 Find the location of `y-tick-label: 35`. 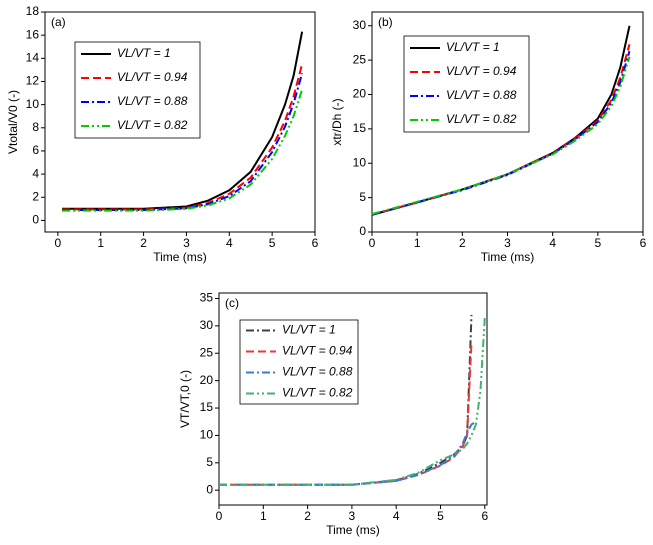

y-tick-label: 35 is located at coordinates (207, 298).